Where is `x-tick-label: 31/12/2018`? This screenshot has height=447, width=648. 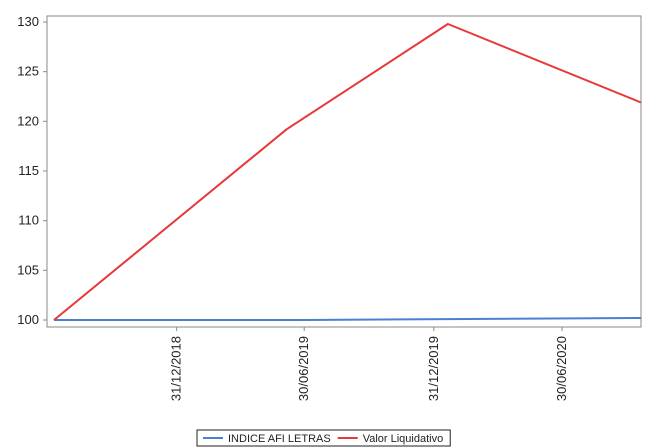 x-tick-label: 31/12/2018 is located at coordinates (176, 368).